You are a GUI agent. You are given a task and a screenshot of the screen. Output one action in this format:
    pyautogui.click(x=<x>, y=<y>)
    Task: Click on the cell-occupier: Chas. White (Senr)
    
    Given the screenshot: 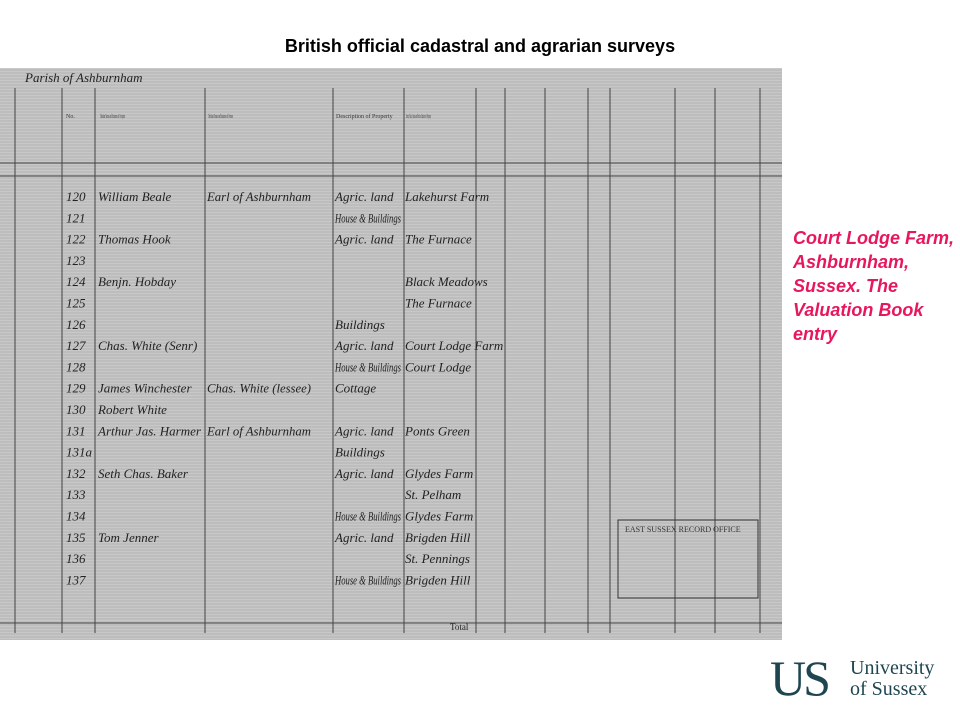 What is the action you would take?
    pyautogui.click(x=147, y=345)
    